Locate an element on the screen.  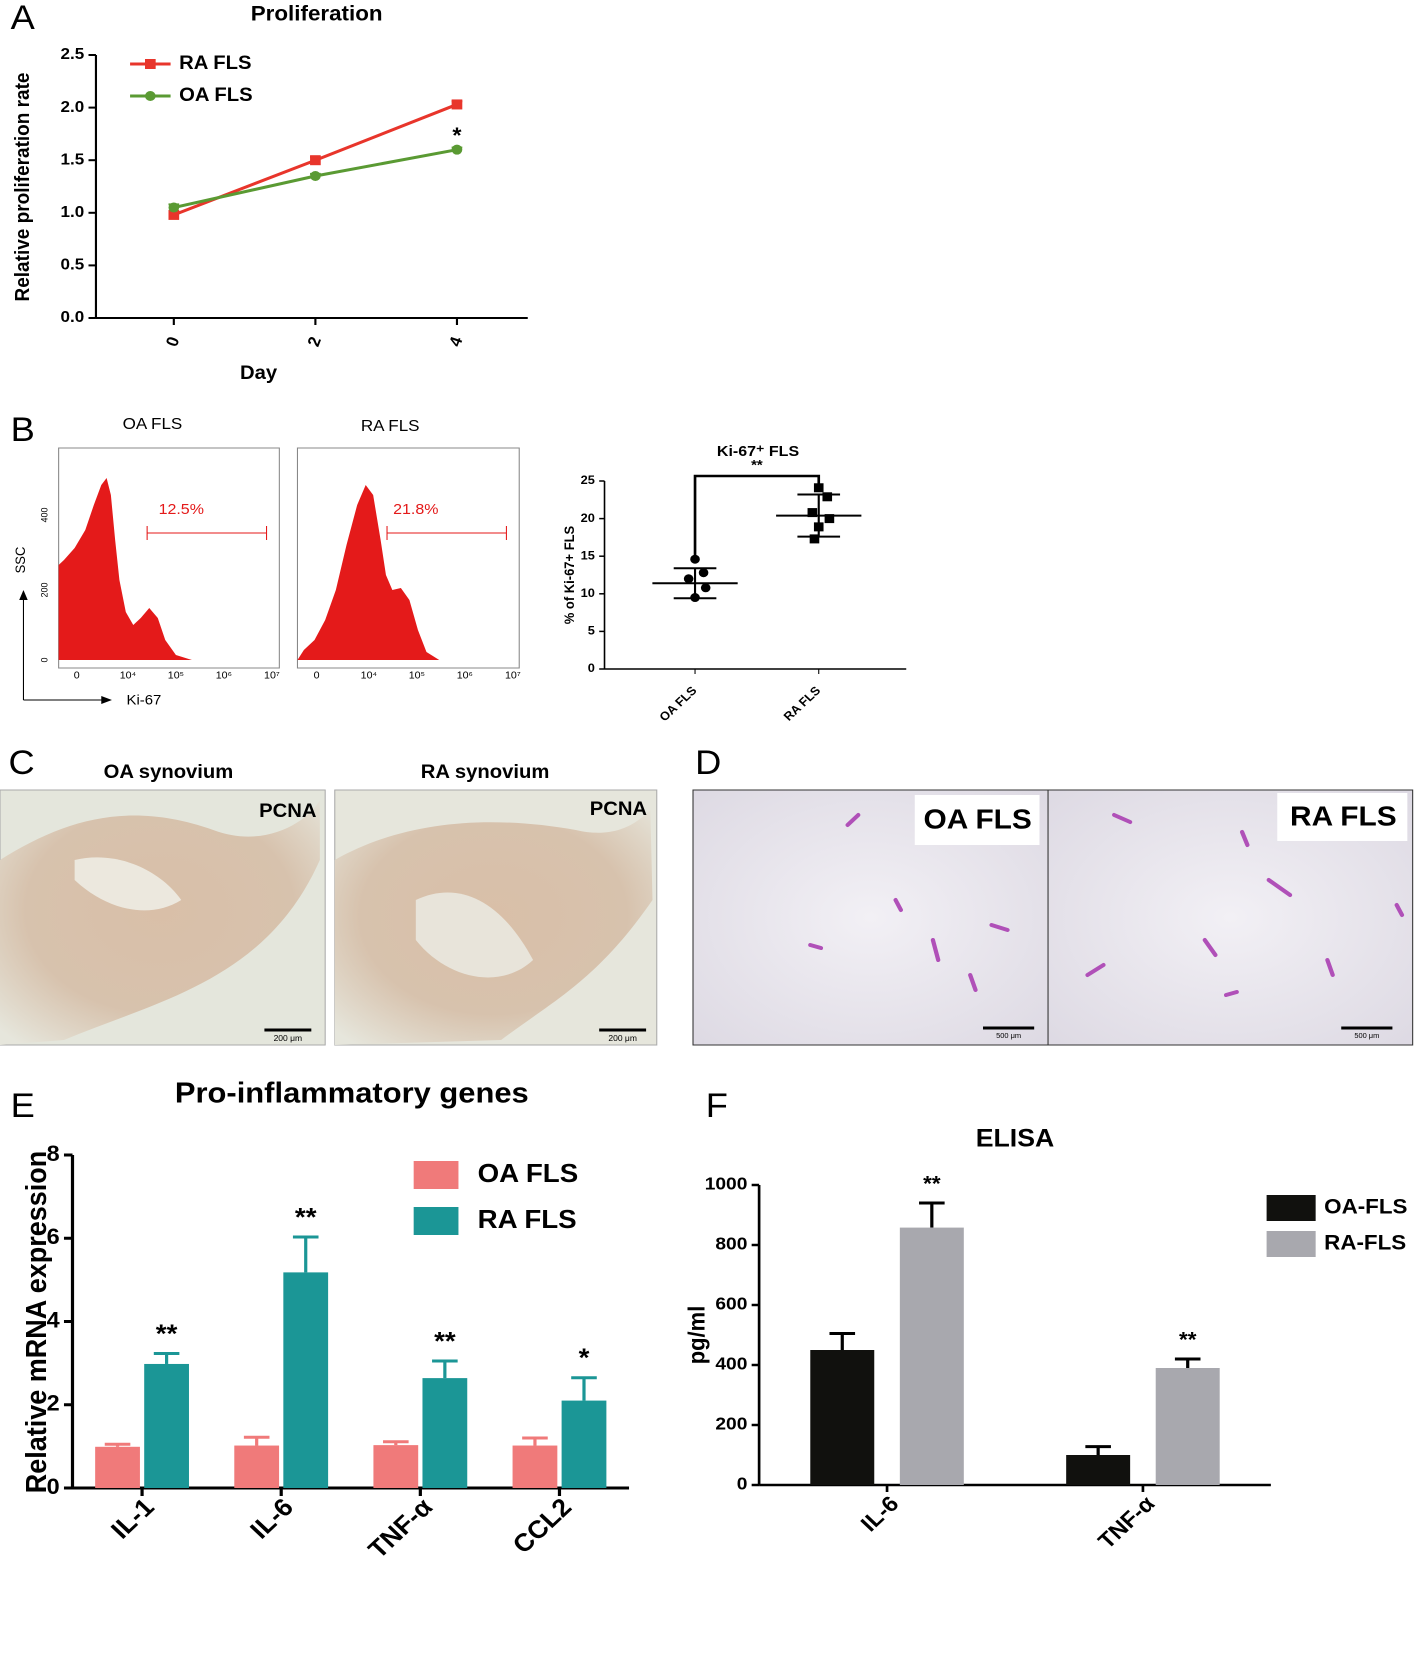
y-tick-label: 800 is located at coordinates (731, 1243).